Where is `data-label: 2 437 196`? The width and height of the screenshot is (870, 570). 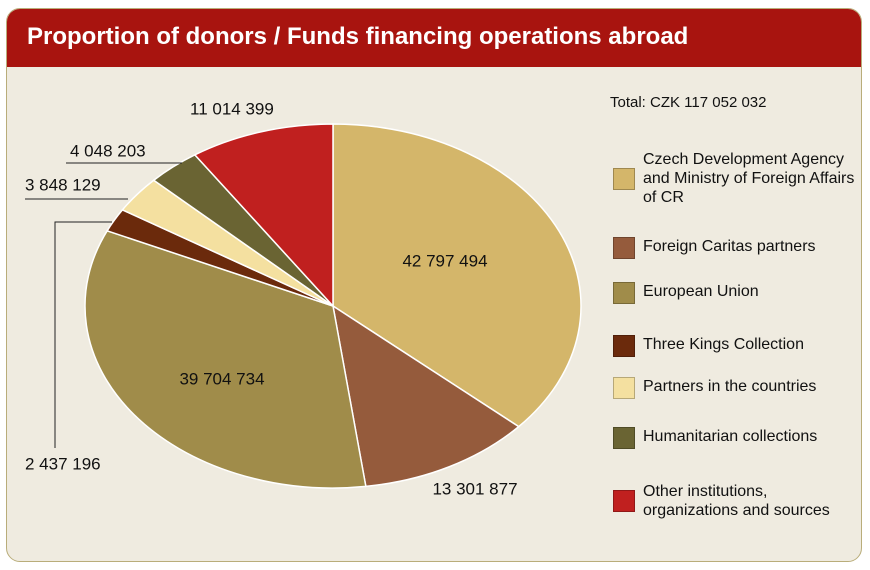
data-label: 2 437 196 is located at coordinates (63, 463).